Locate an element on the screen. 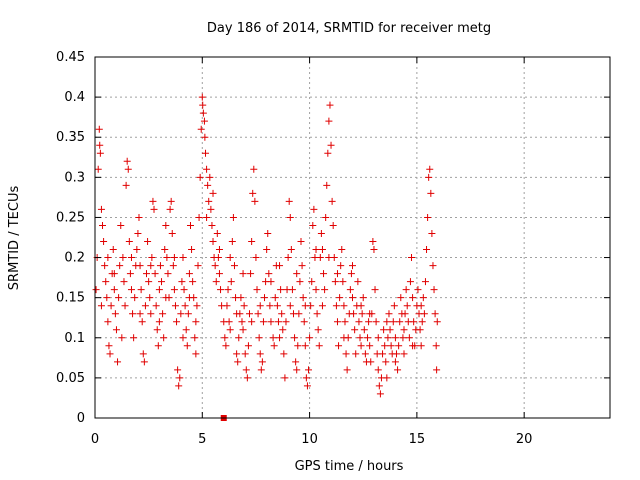  x-tick-label-2: 10 is located at coordinates (309, 439).